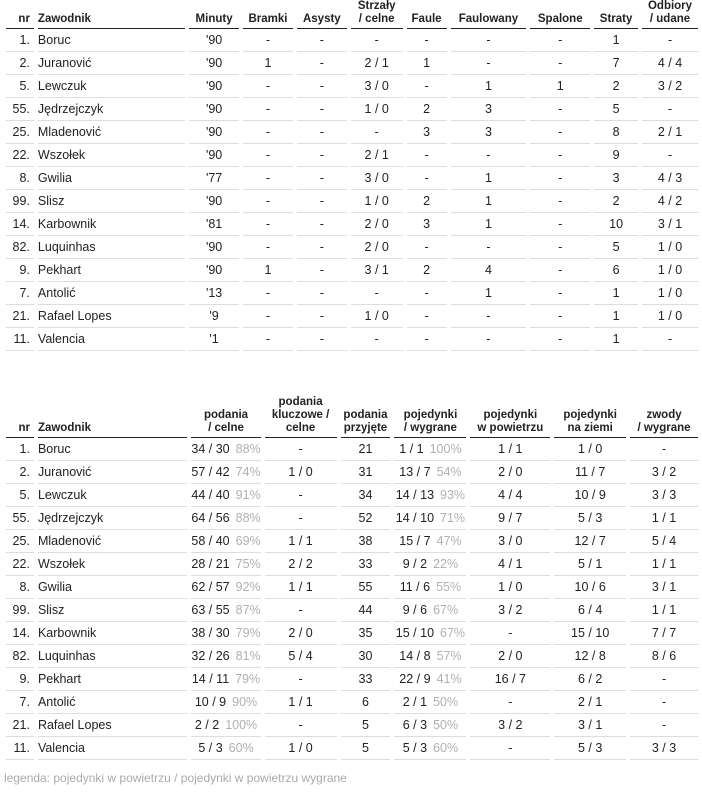  What do you see at coordinates (670, 86) in the screenshot?
I see `cell: 3 / 2` at bounding box center [670, 86].